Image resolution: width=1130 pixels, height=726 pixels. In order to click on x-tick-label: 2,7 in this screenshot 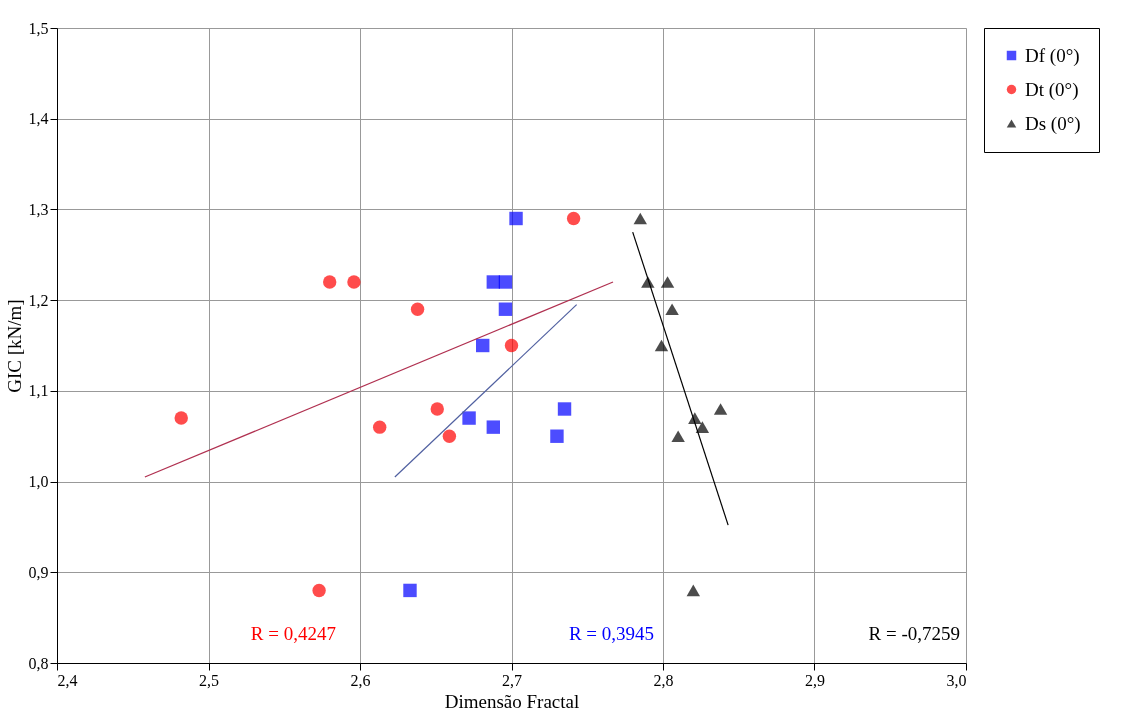, I will do `click(512, 680)`.